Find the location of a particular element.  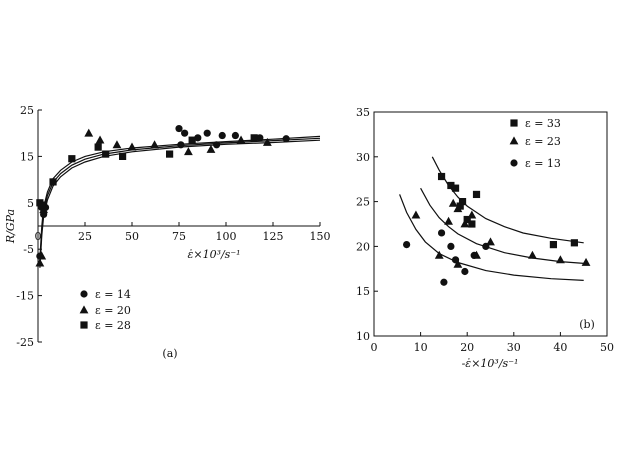

panel-b-y-tick-label: 30 is located at coordinates (363, 157).